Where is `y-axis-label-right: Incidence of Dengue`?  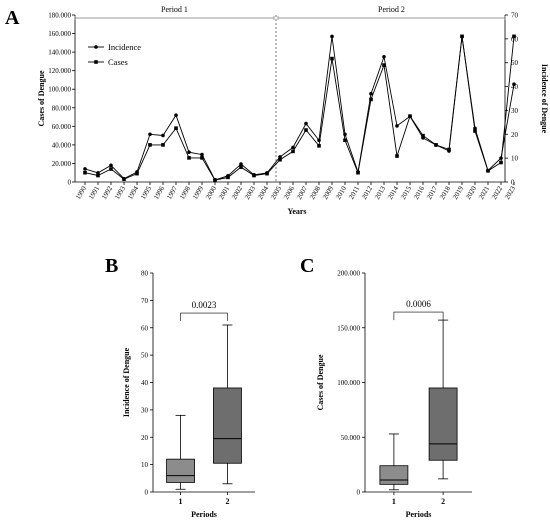
y-axis-label-right: Incidence of Dengue is located at coordinates (544, 99).